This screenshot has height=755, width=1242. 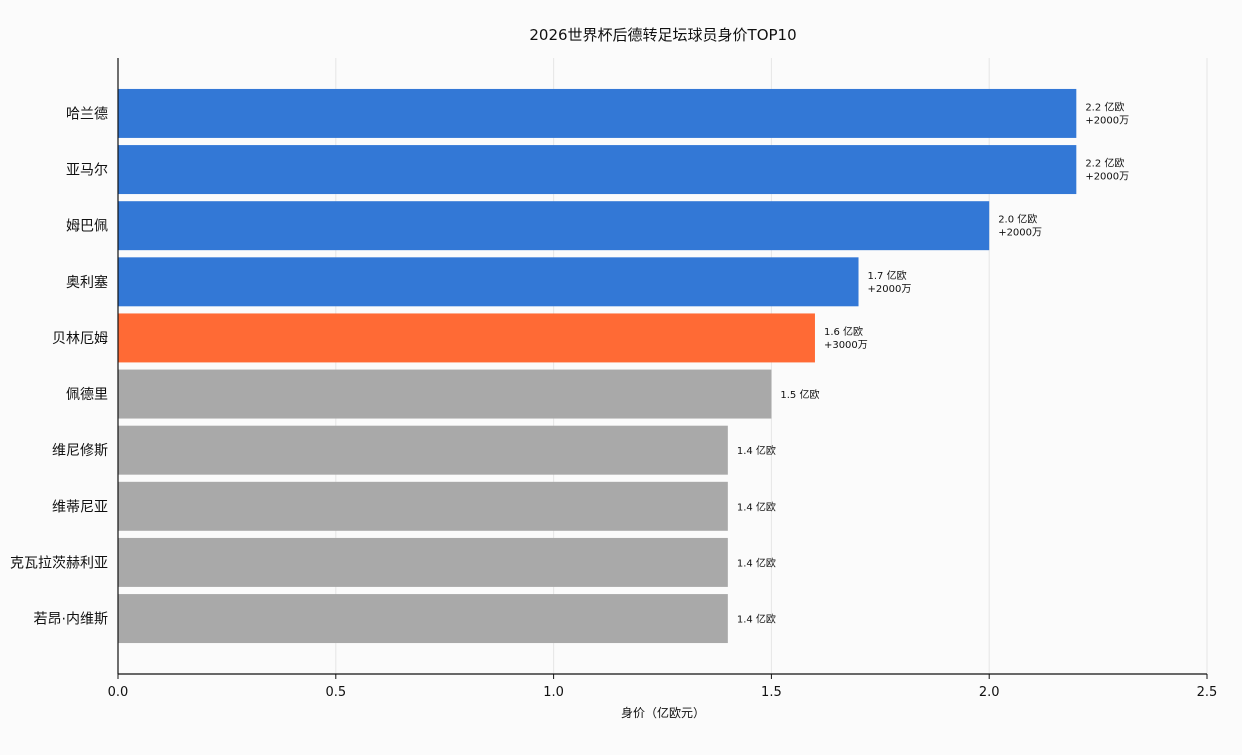 I want to click on y-tick-label: 维尼修斯, so click(x=80, y=451).